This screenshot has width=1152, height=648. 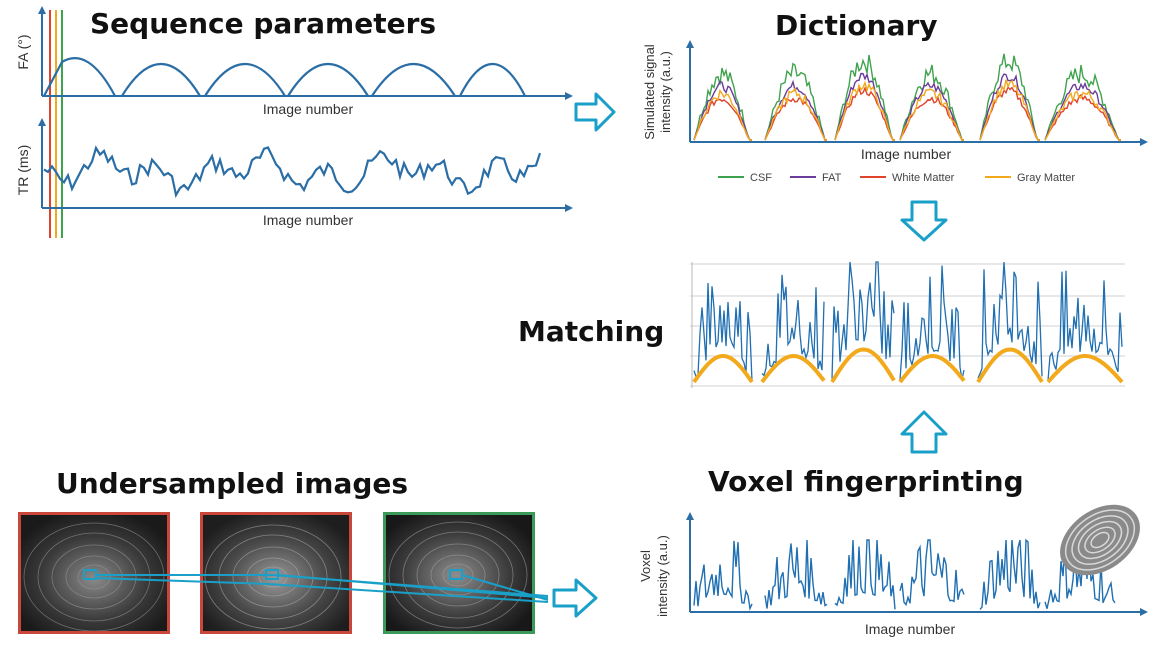 What do you see at coordinates (904, 575) in the screenshot?
I see `voxel-signal` at bounding box center [904, 575].